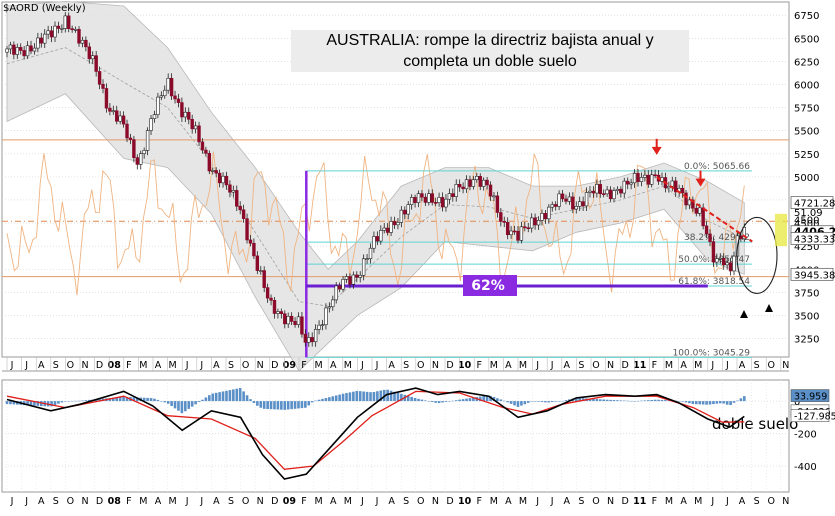 The width and height of the screenshot is (835, 516). I want to click on x-tick-label-bottom: J, so click(552, 501).